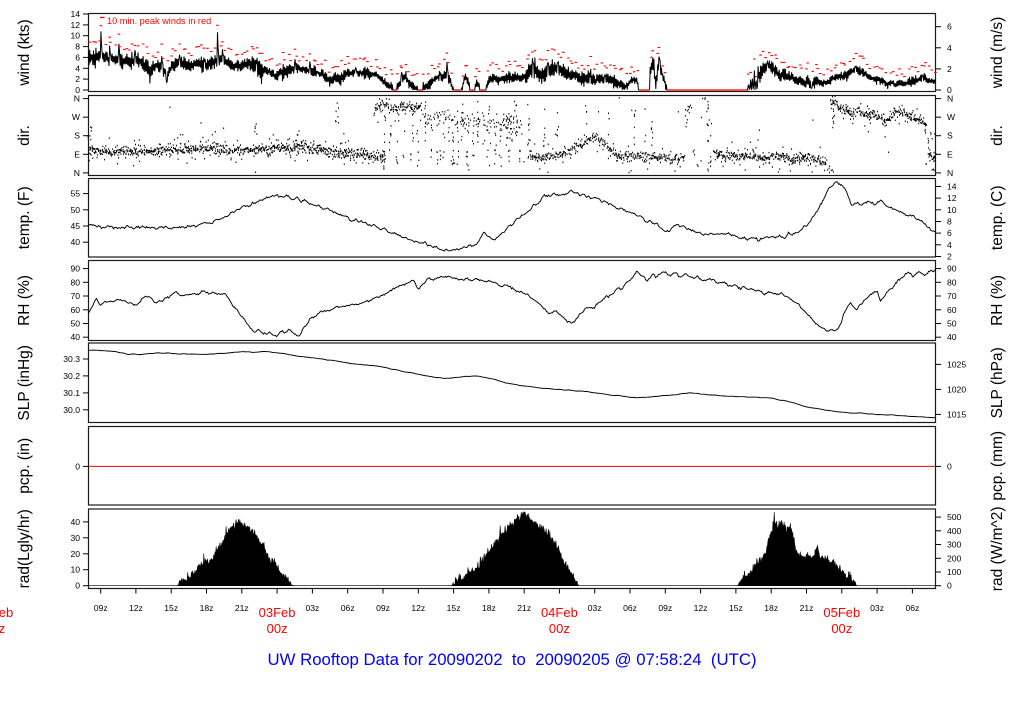  Describe the element at coordinates (954, 572) in the screenshot. I see `svg-text: 100` at that location.